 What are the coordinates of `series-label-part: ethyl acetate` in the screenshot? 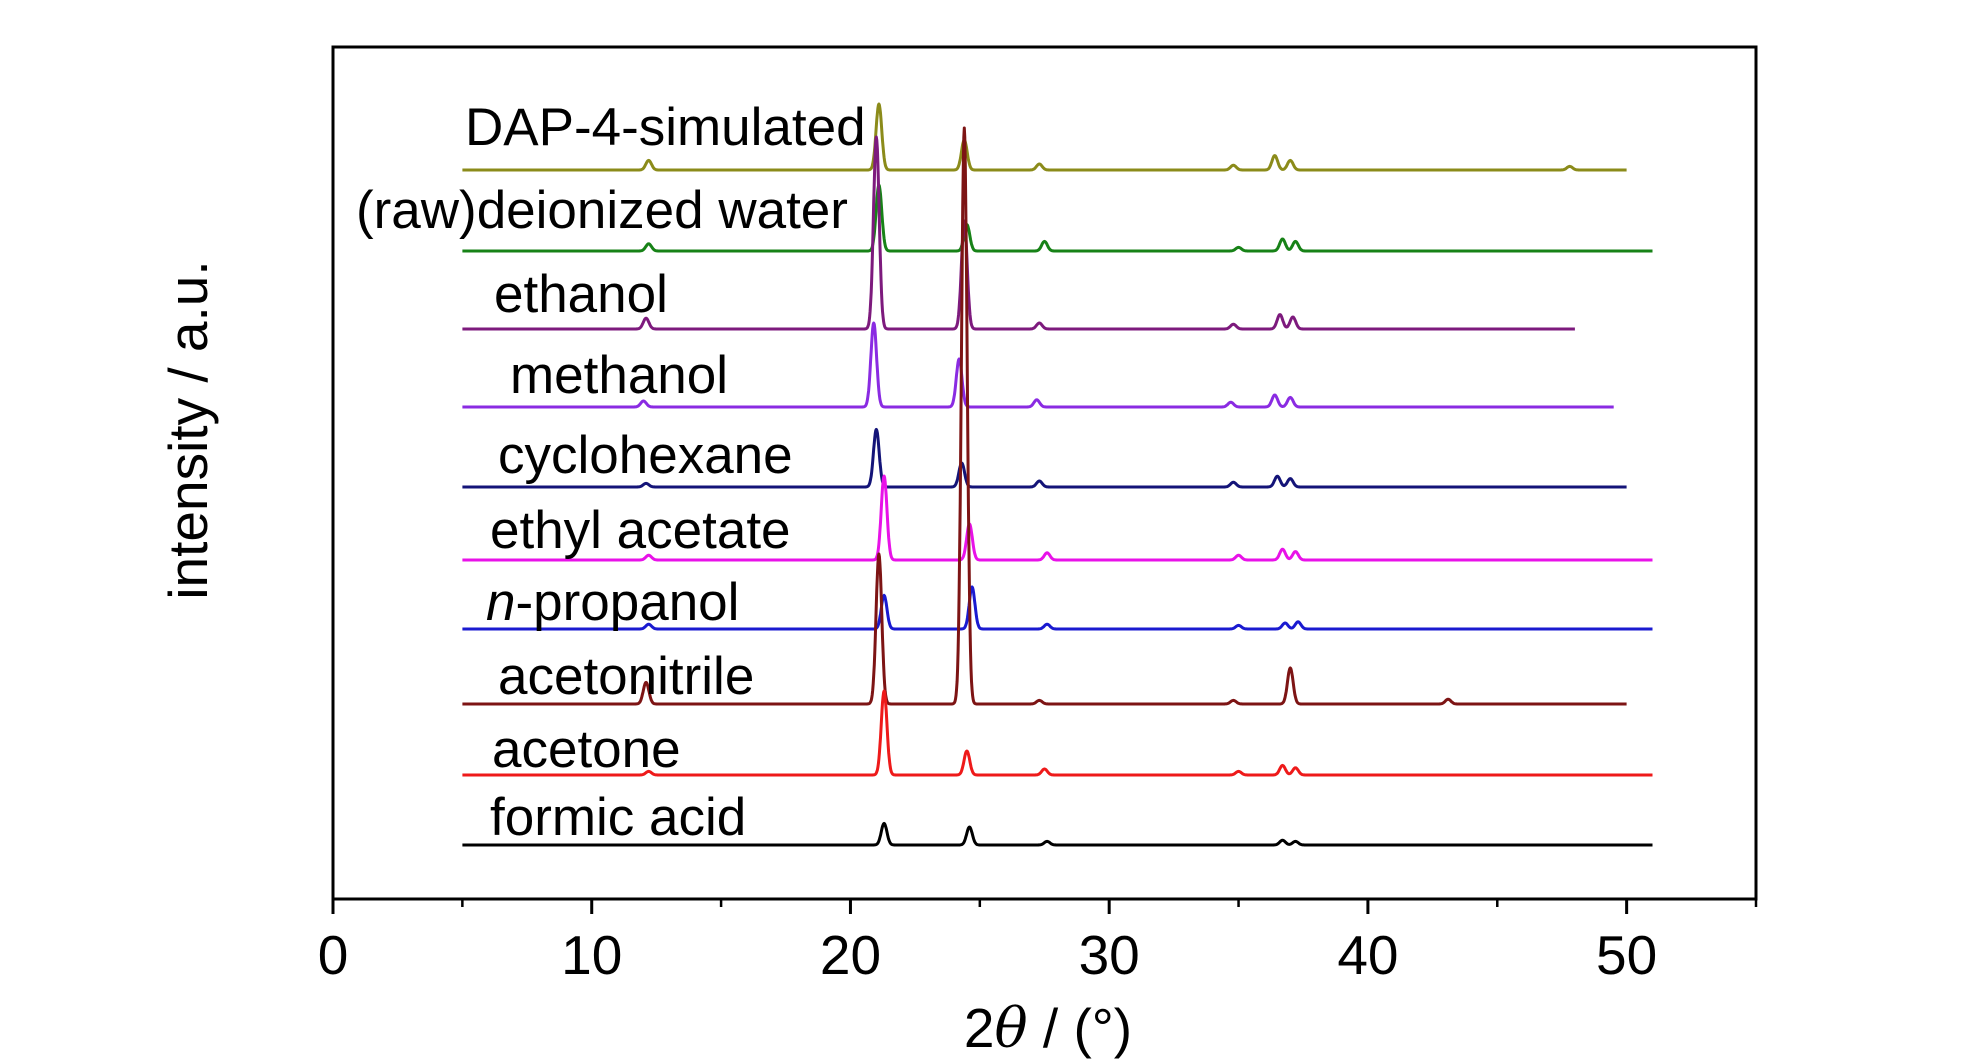 It's located at (640, 530).